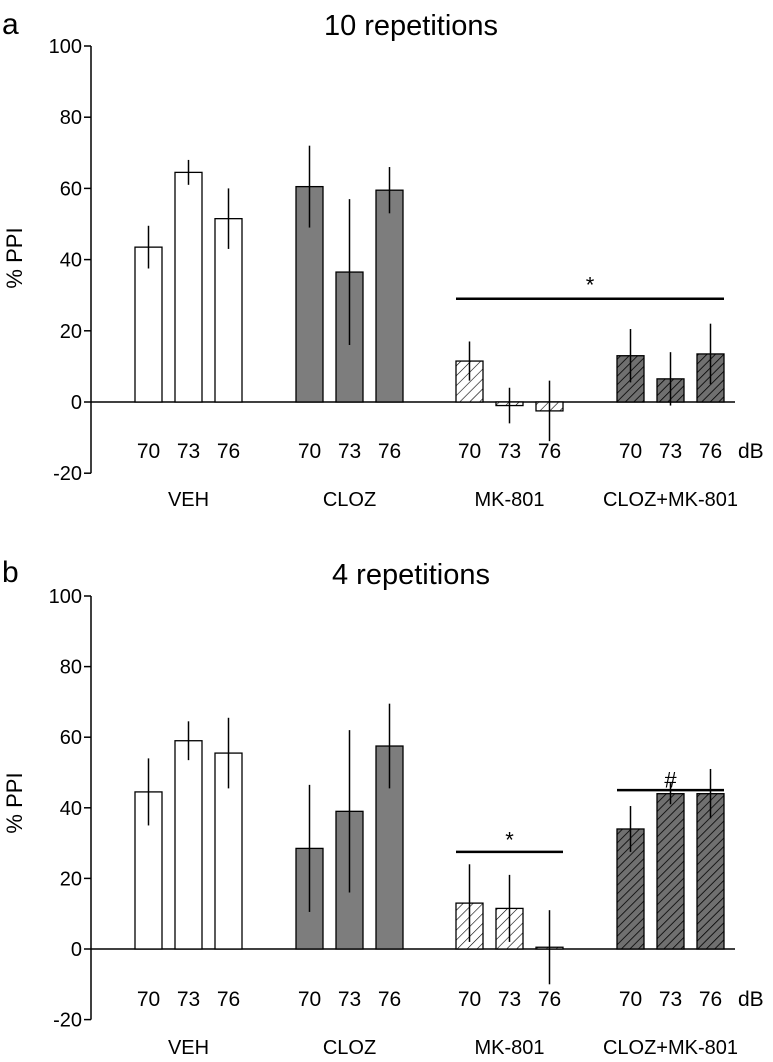  Describe the element at coordinates (10, 572) in the screenshot. I see `panel-letter-b: b` at that location.